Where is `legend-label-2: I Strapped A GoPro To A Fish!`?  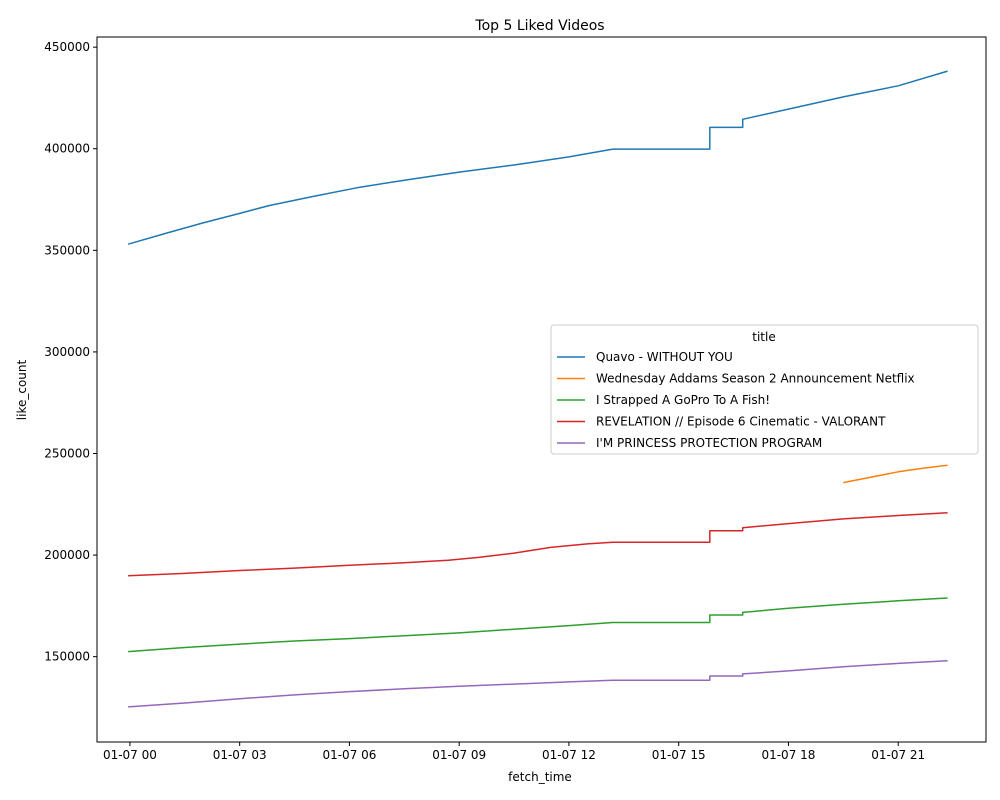
legend-label-2: I Strapped A GoPro To A Fish! is located at coordinates (683, 400).